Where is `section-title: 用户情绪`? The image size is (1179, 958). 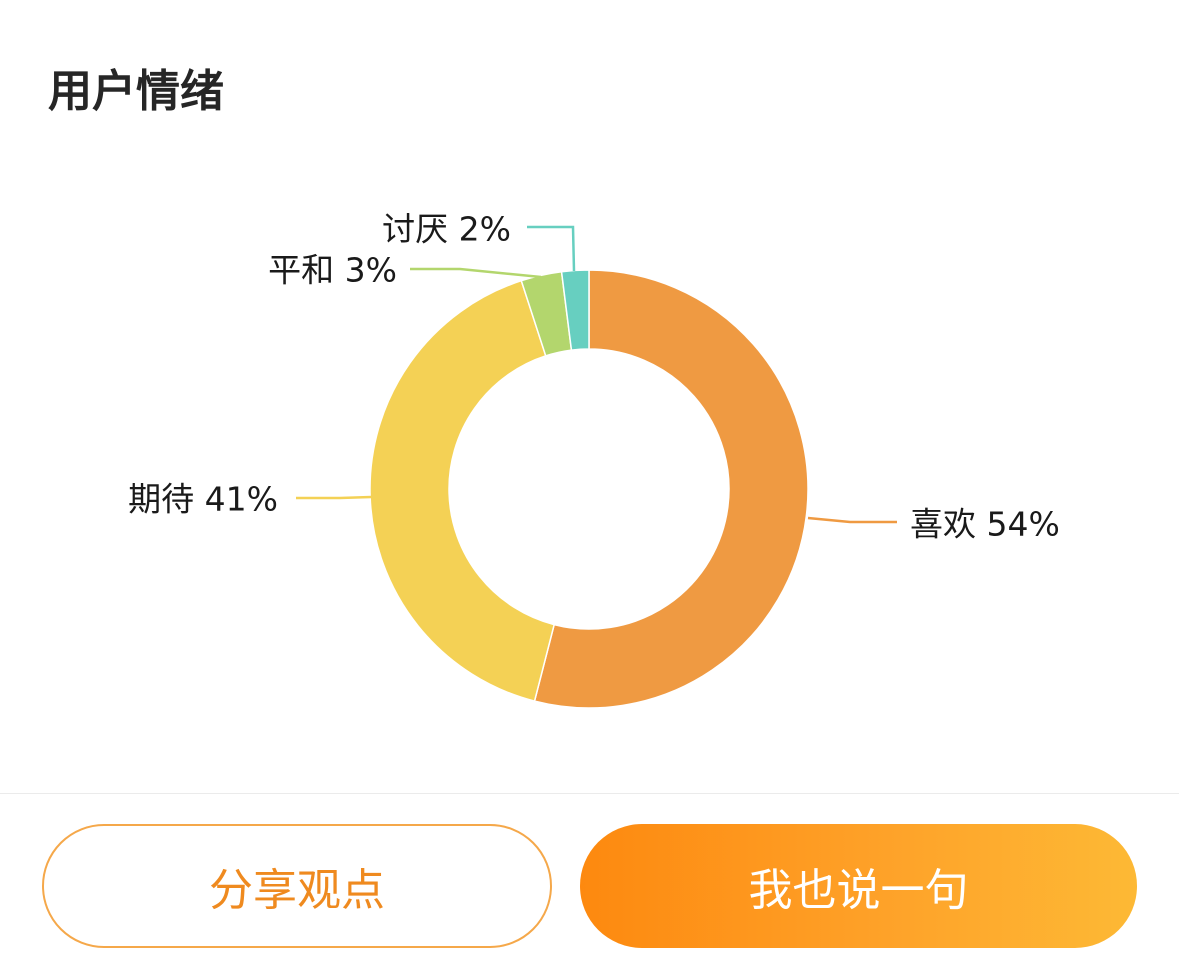
section-title: 用户情绪 is located at coordinates (136, 91).